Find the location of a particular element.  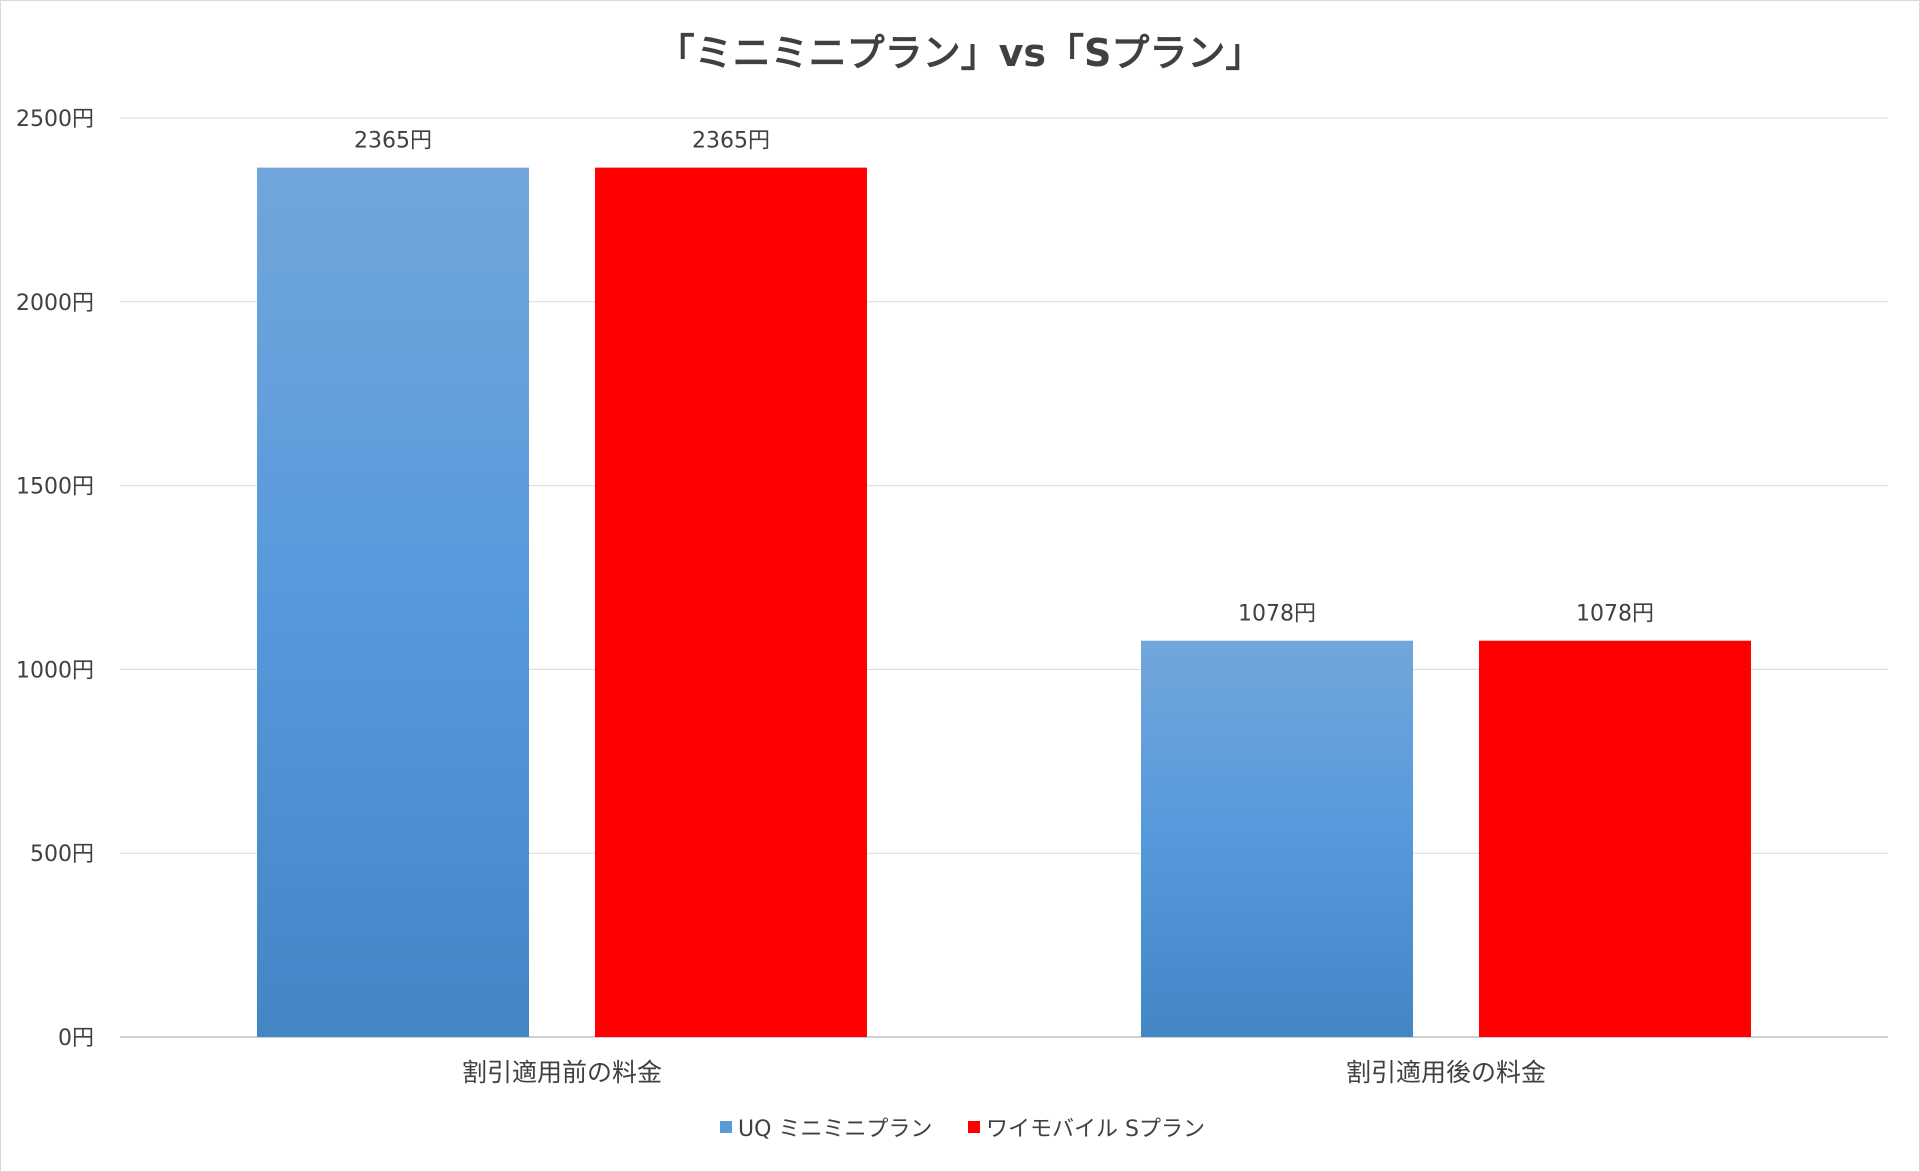

category-label: 割引適用前の料金 is located at coordinates (562, 1072).